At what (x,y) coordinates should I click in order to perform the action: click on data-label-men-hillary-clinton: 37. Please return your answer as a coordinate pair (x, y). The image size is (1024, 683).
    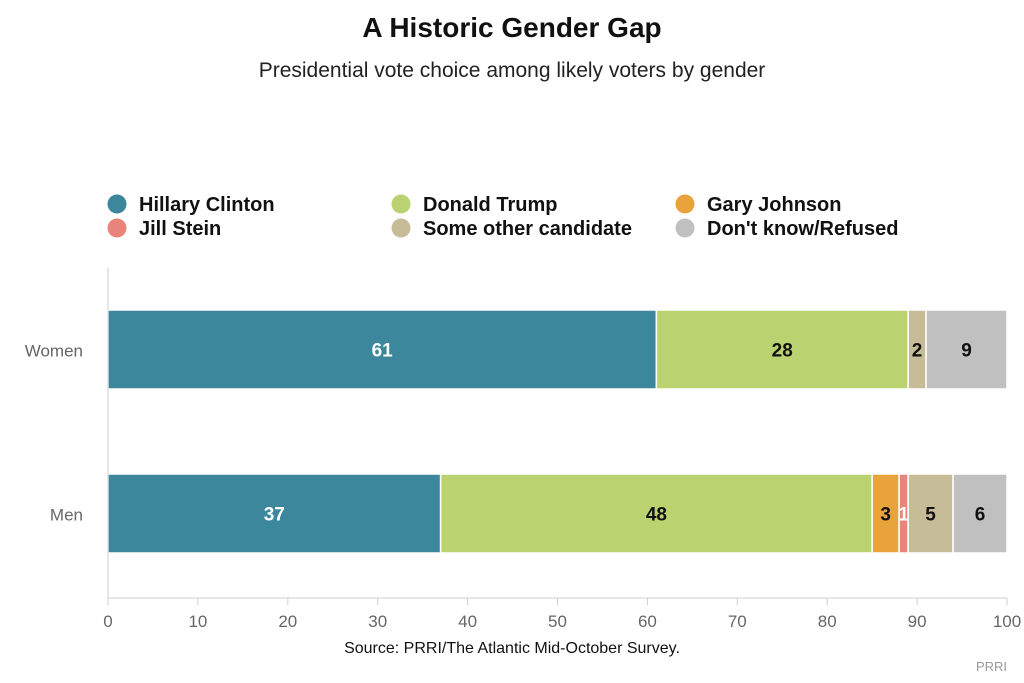
    Looking at the image, I should click on (274, 515).